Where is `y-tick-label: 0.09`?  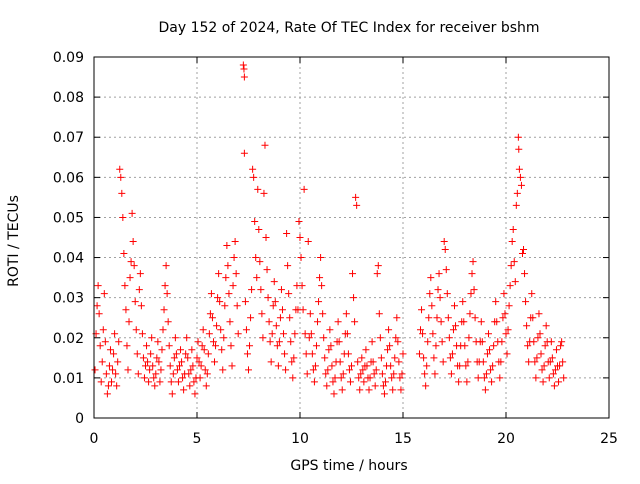 y-tick-label: 0.09 is located at coordinates (68, 58).